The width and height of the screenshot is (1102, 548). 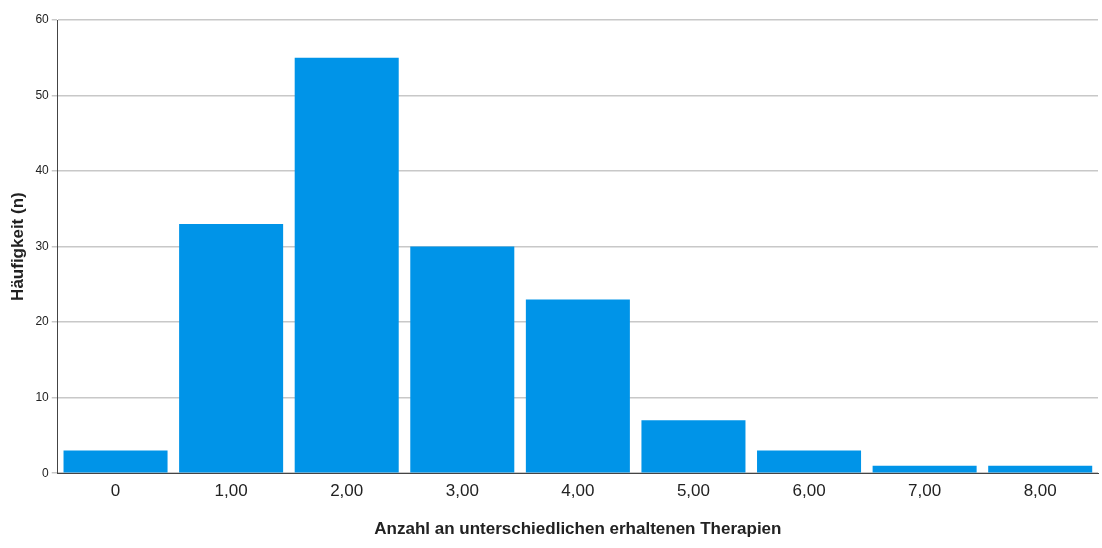 What do you see at coordinates (347, 491) in the screenshot?
I see `x-tick-label: 2,00` at bounding box center [347, 491].